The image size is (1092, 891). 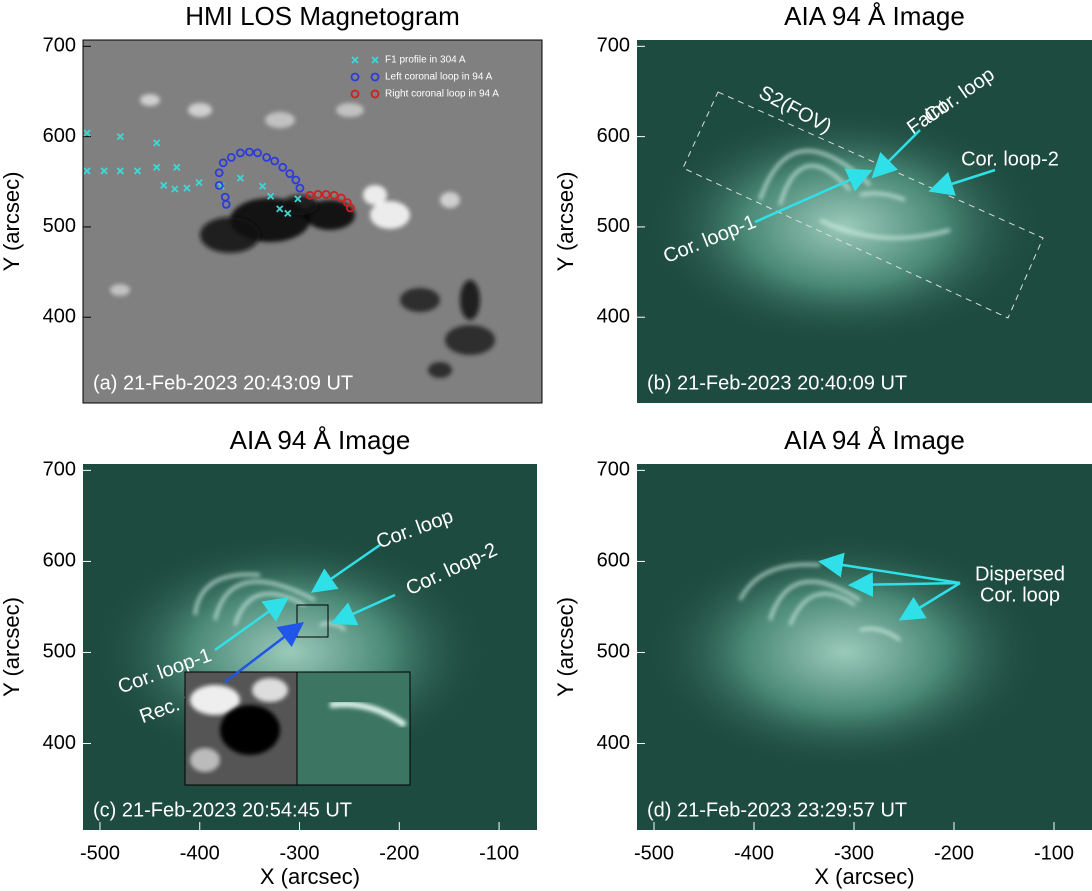 What do you see at coordinates (322, 16) in the screenshot?
I see `panel-title: HMI LOS Magnetogram` at bounding box center [322, 16].